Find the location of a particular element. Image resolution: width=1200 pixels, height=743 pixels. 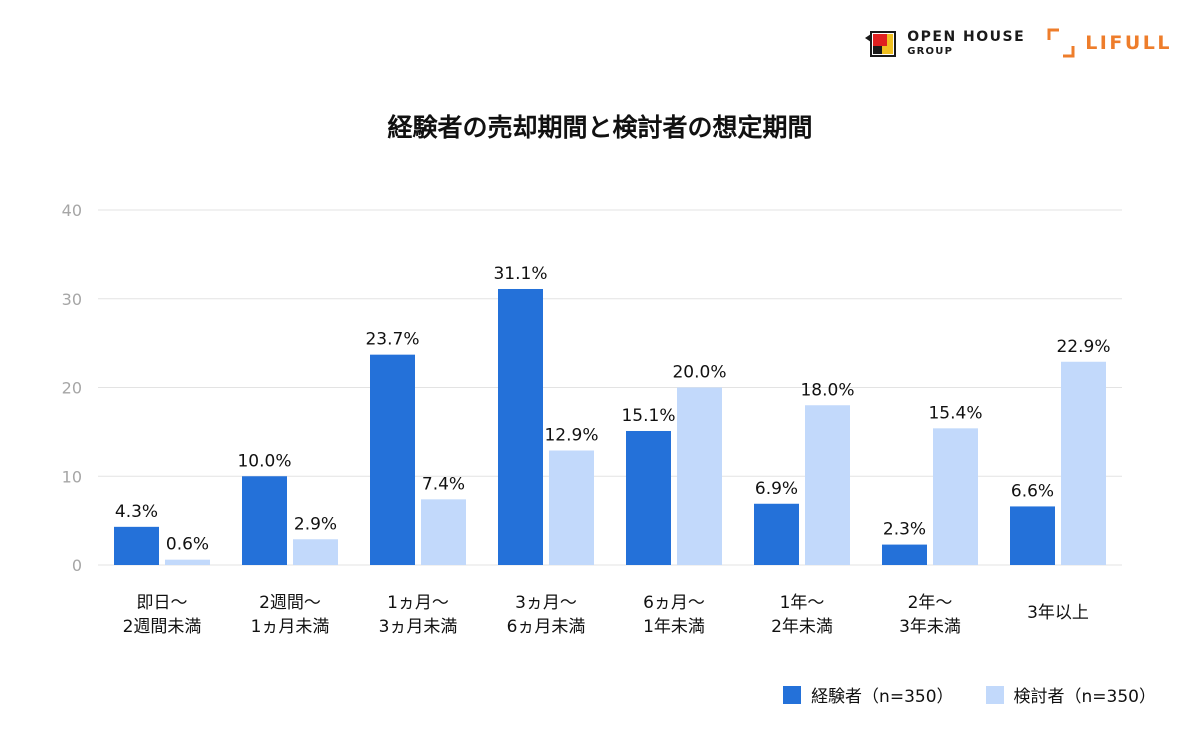

legend-item-series-2: 検討者（n=350） is located at coordinates (1070, 694).